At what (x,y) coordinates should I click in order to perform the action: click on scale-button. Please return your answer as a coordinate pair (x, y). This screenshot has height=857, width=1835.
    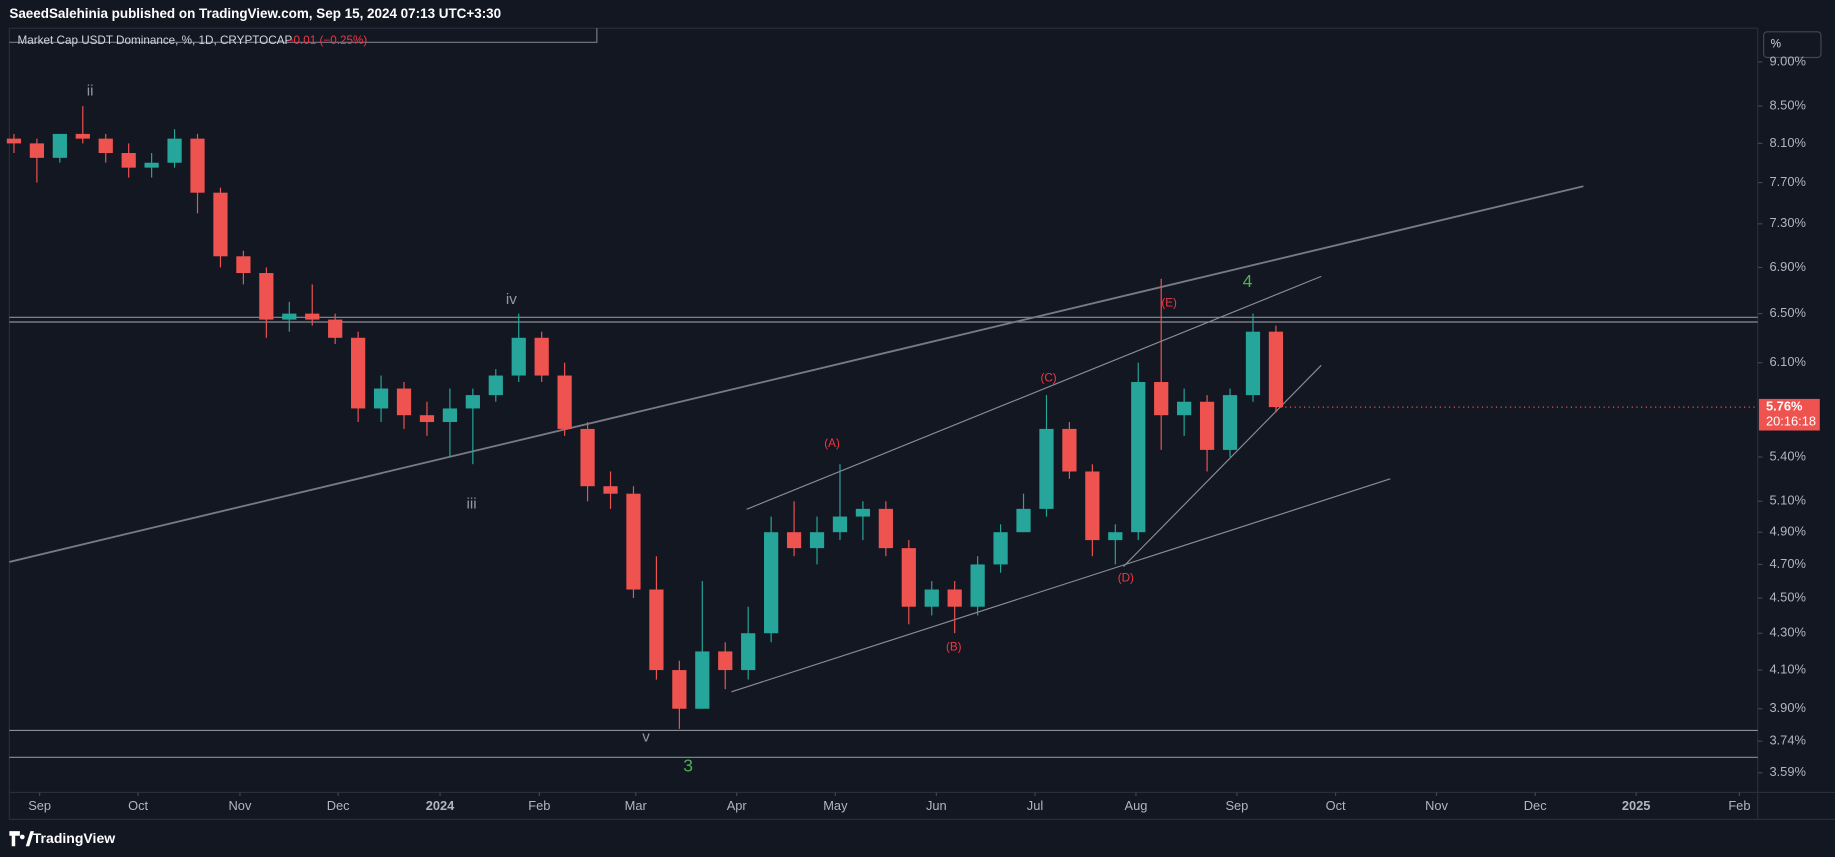
    Looking at the image, I should click on (1792, 45).